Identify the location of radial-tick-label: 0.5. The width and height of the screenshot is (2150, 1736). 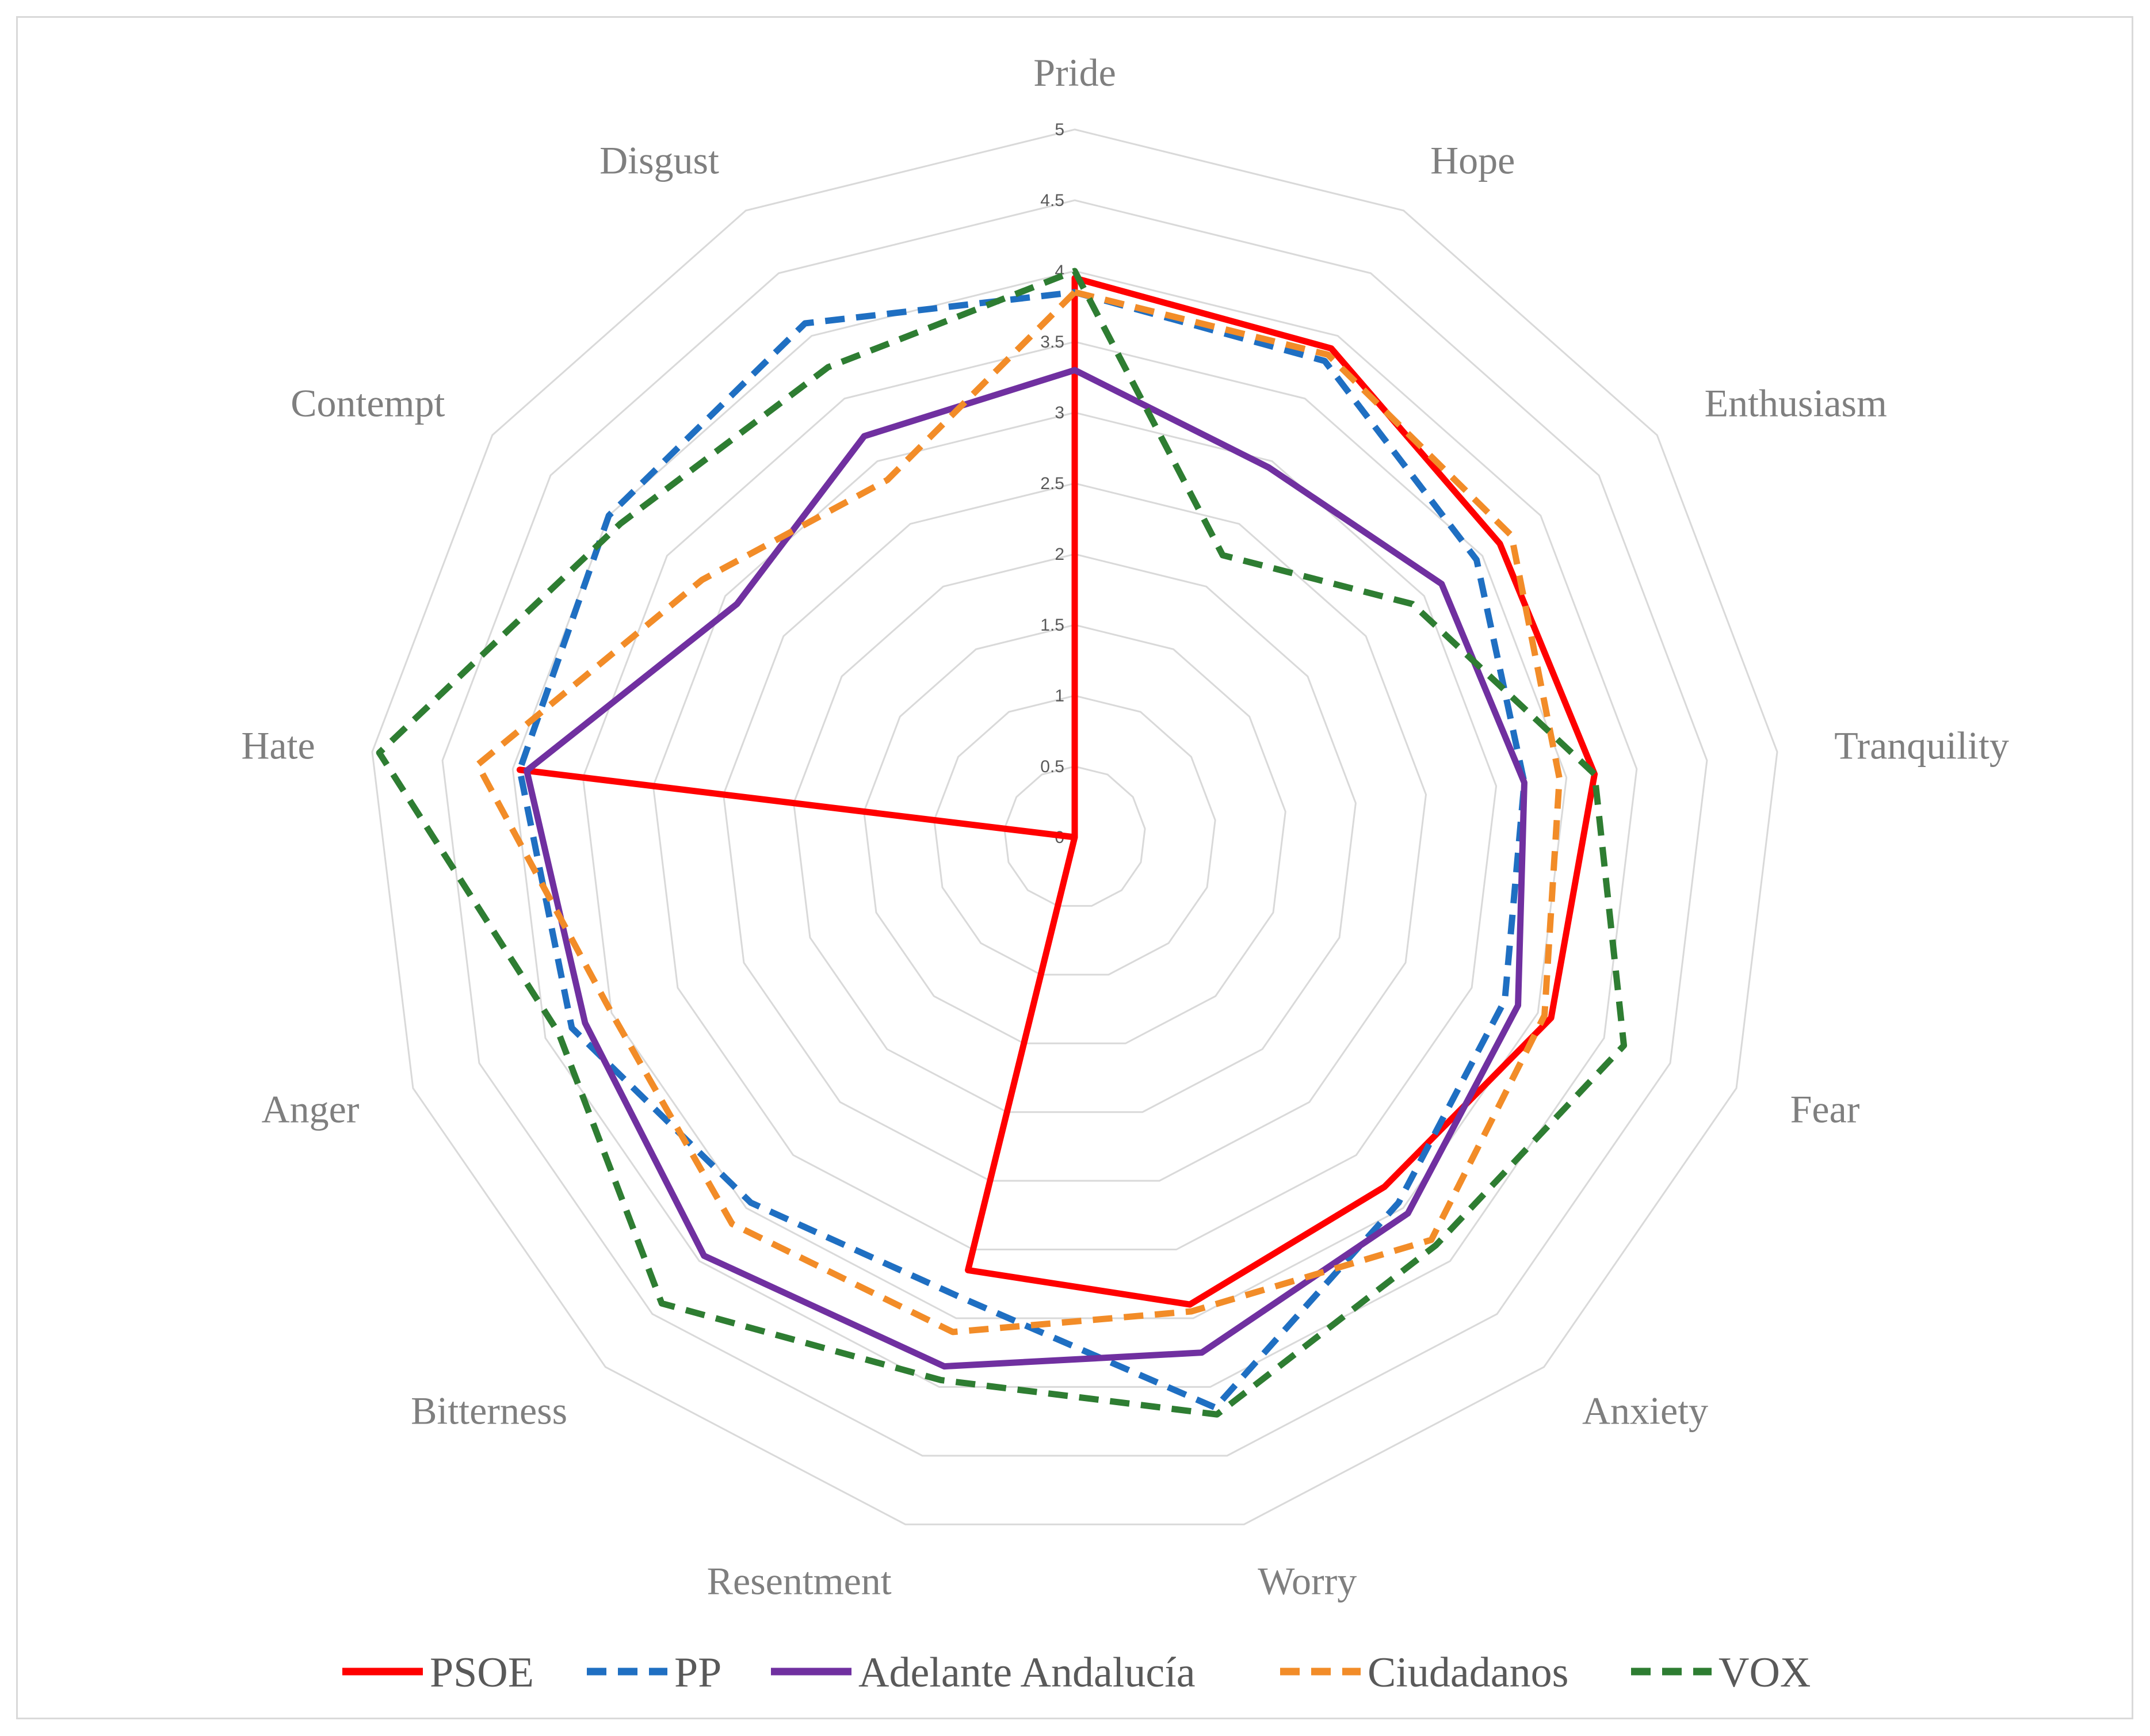
(1052, 766).